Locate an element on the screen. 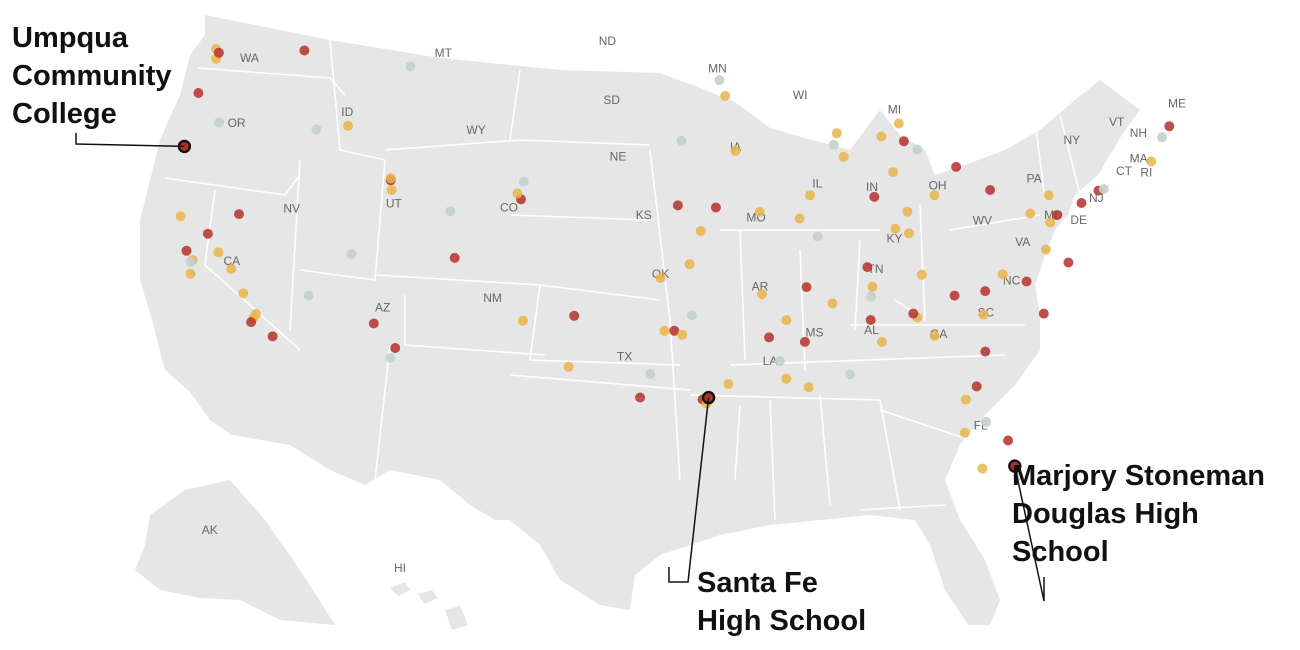 This screenshot has width=1300, height=650. state-label-nv: NV is located at coordinates (291, 209).